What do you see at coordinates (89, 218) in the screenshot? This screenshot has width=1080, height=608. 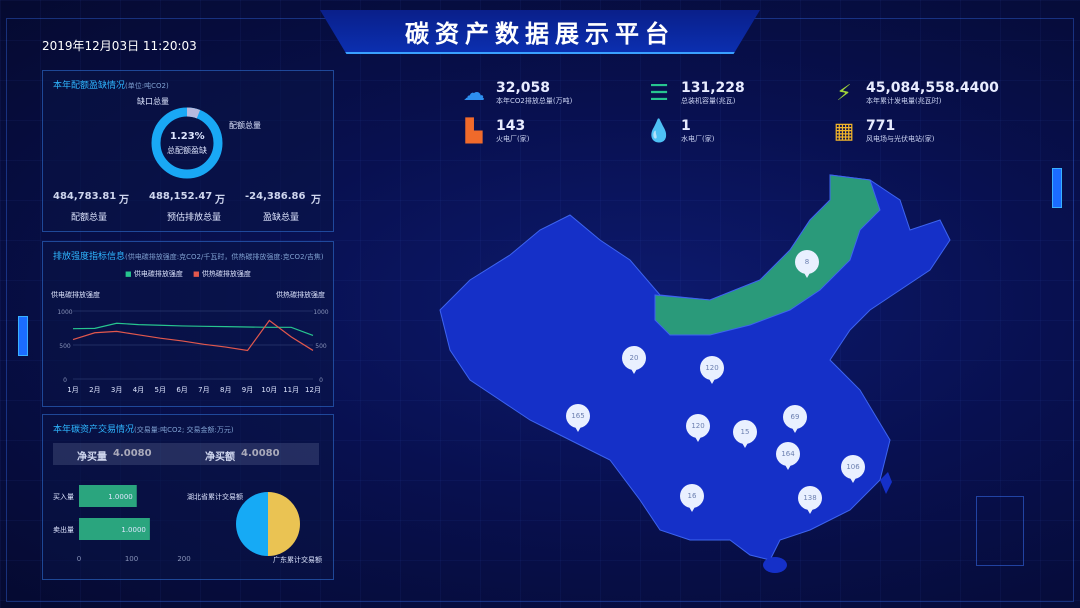 I see `quota-label: 配额总量` at bounding box center [89, 218].